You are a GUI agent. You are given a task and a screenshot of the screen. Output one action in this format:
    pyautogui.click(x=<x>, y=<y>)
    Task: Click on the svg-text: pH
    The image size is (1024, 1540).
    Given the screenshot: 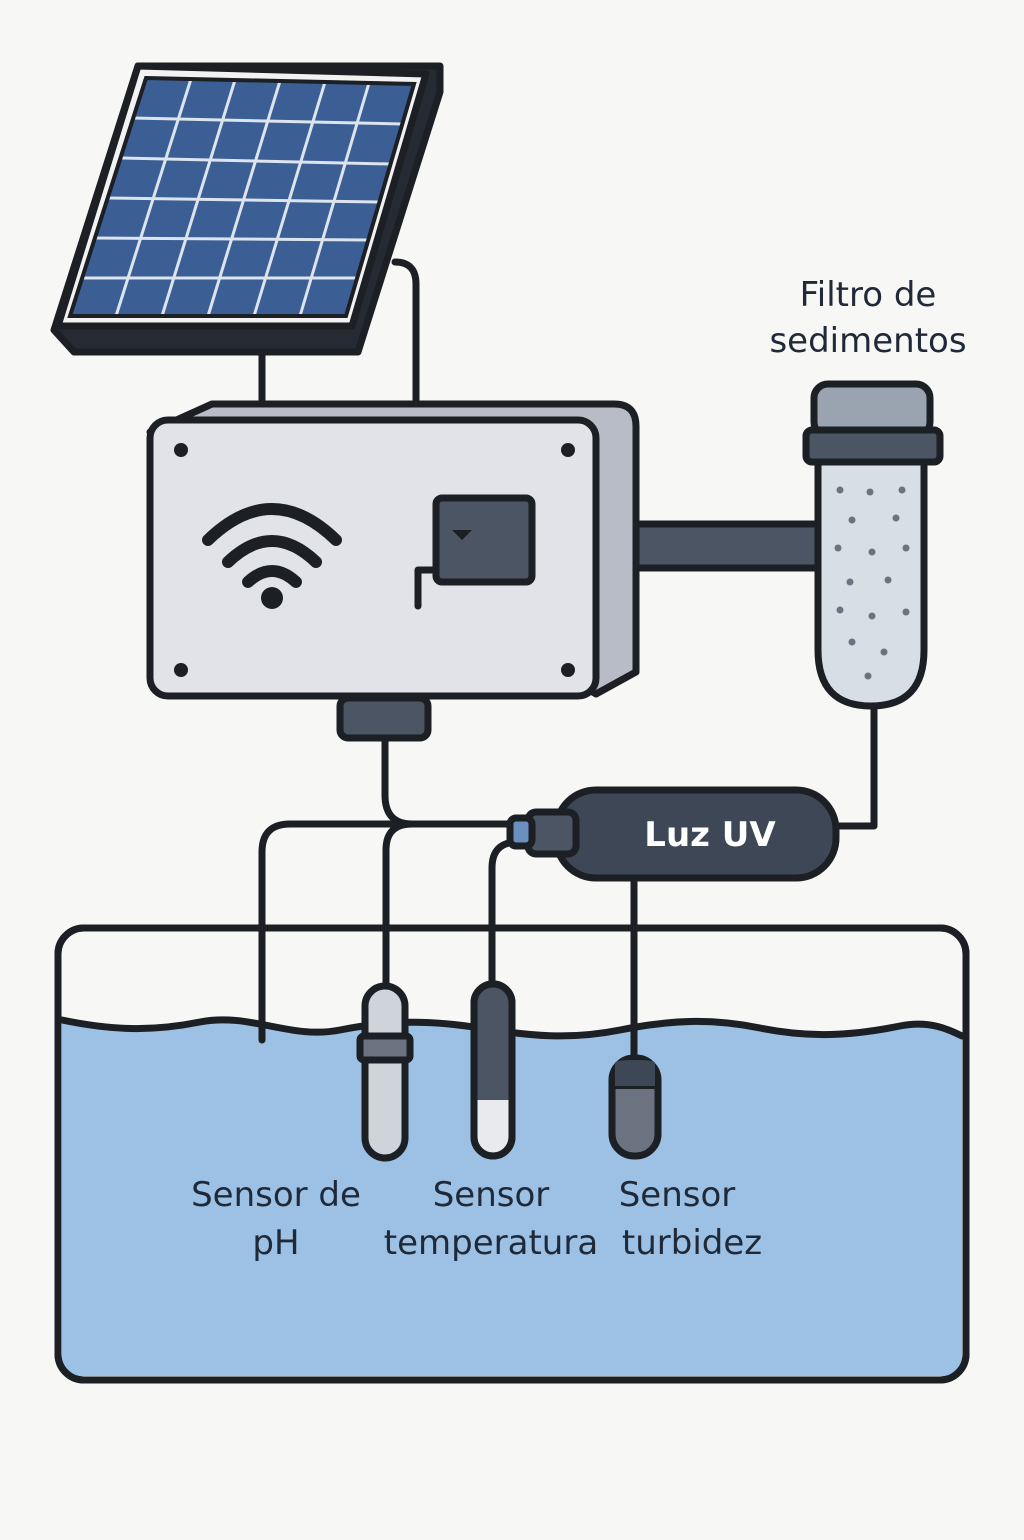 What is the action you would take?
    pyautogui.click(x=275, y=1243)
    